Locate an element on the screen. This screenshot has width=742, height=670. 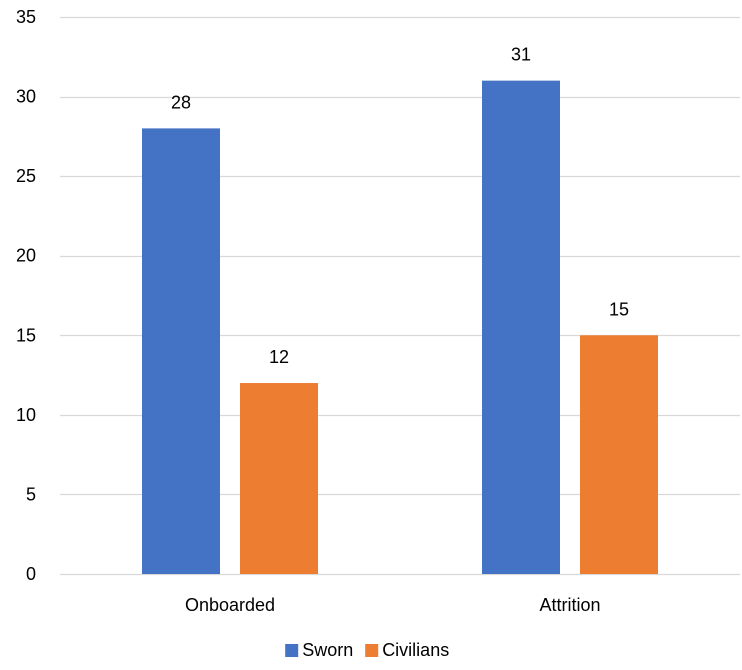
y-axis-ticks: 0 5 10 15 20 25 30 35 is located at coordinates (26, 295).